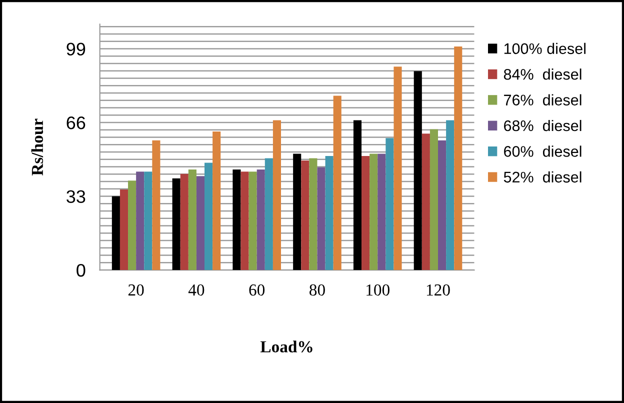 The width and height of the screenshot is (624, 403). I want to click on y-tick-label: 99, so click(76, 49).